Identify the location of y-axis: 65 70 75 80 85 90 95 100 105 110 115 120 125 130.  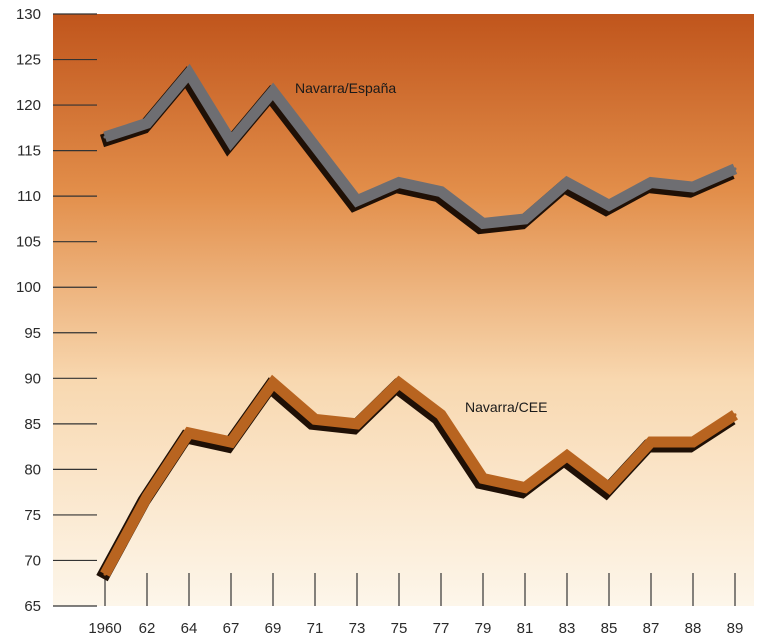
(56, 310).